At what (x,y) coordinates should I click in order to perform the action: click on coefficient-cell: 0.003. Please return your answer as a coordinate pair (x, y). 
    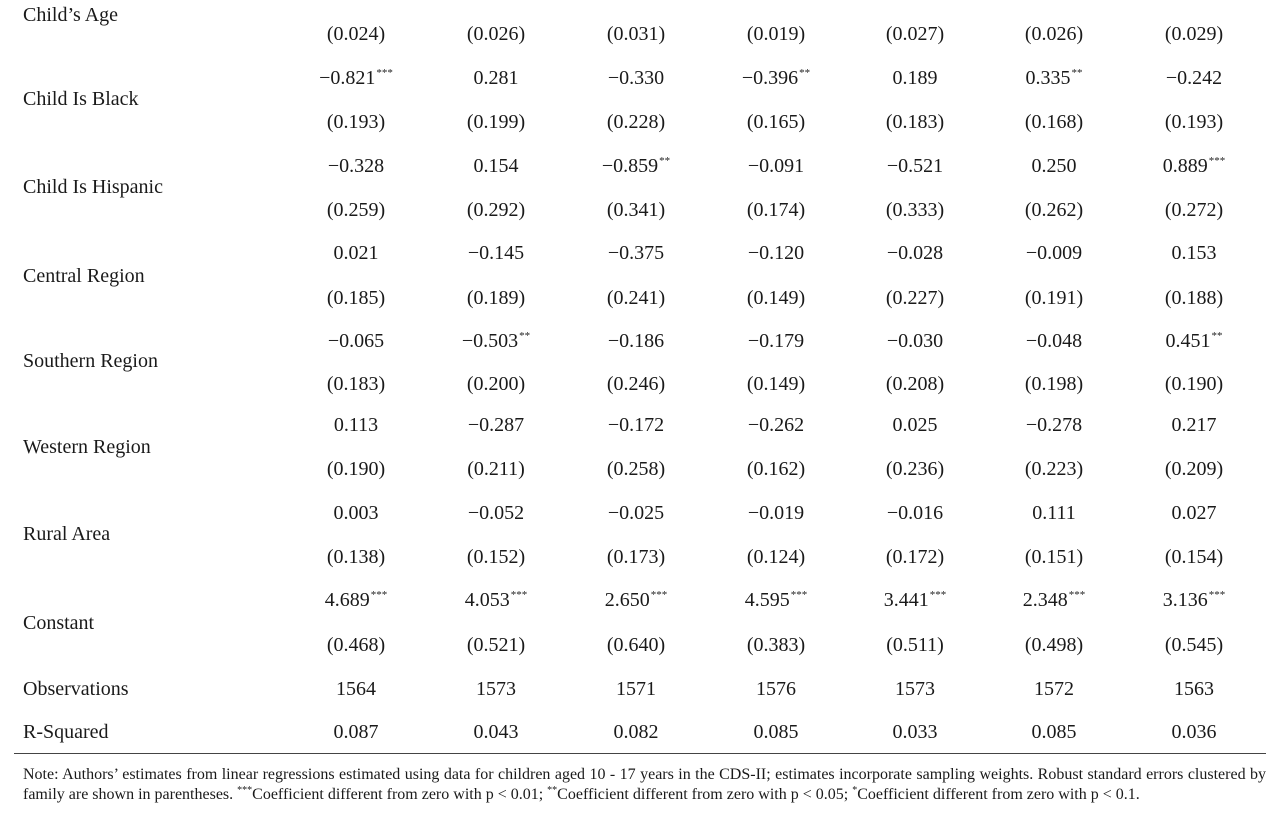
    Looking at the image, I should click on (356, 513).